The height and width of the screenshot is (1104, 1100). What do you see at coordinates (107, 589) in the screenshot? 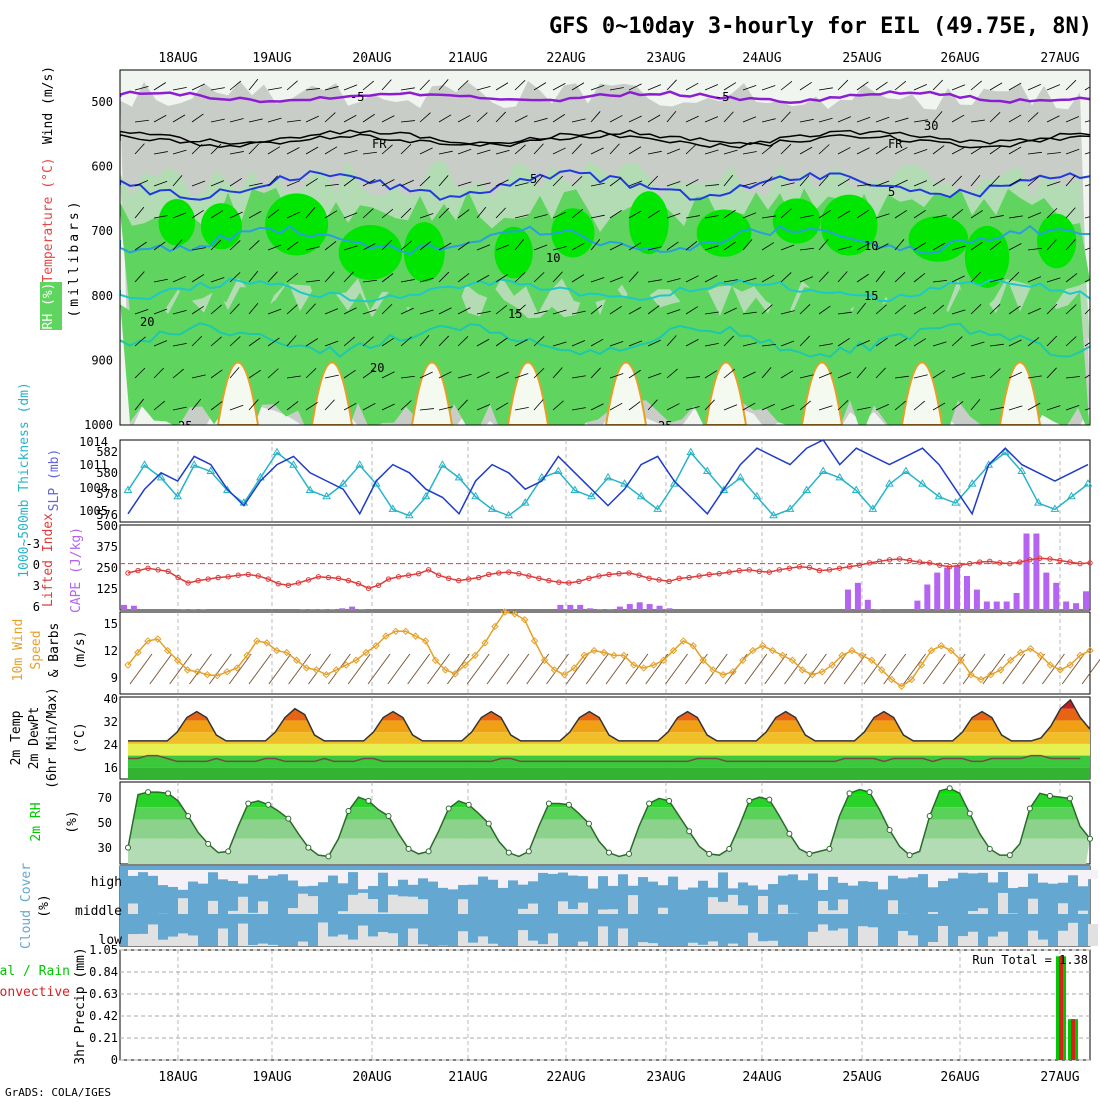
I see `cape-tick: 125` at bounding box center [107, 589].